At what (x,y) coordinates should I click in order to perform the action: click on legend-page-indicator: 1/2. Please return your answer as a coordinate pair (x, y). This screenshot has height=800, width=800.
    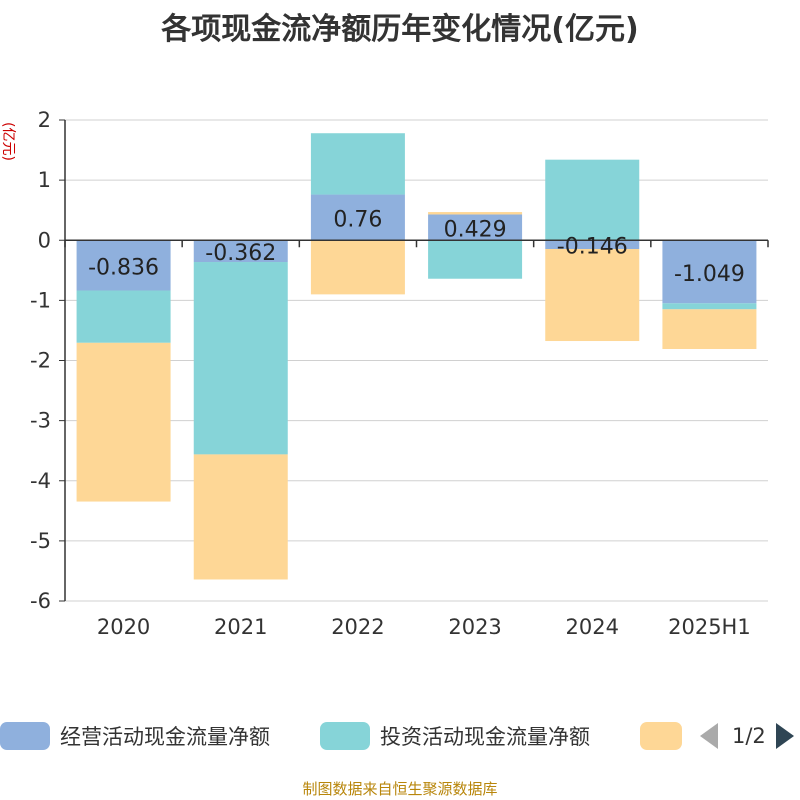
    Looking at the image, I should click on (749, 736).